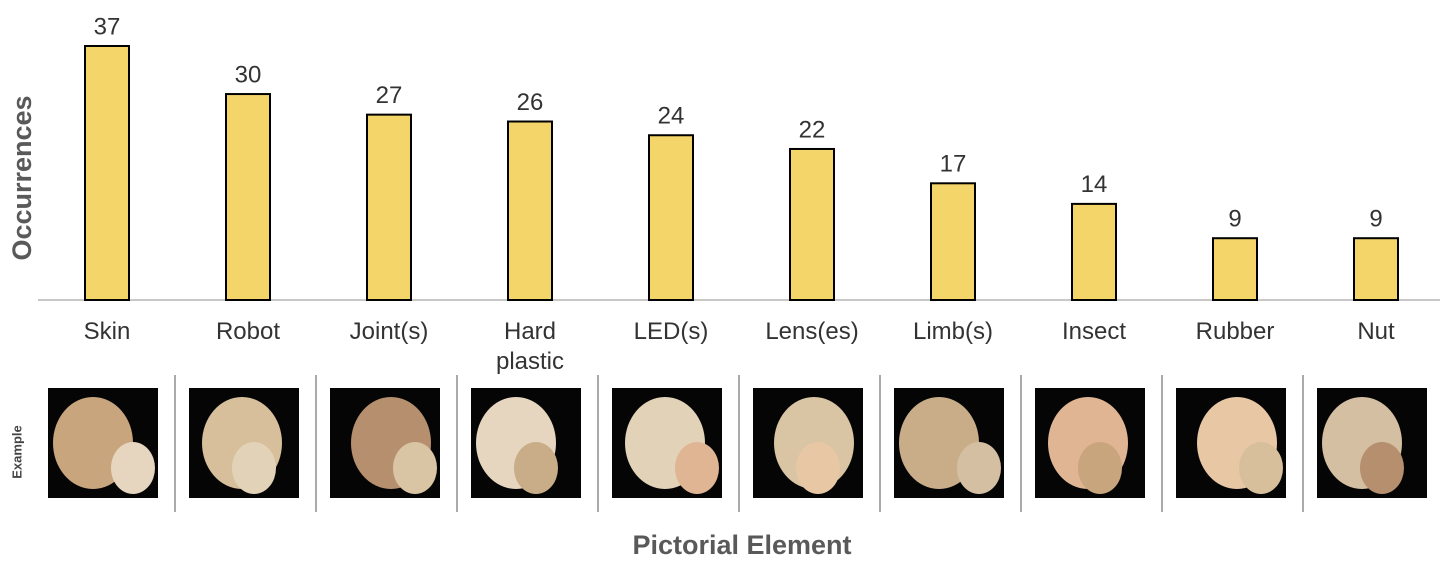 The width and height of the screenshot is (1450, 561). I want to click on x-tick-label: Insect, so click(1094, 331).